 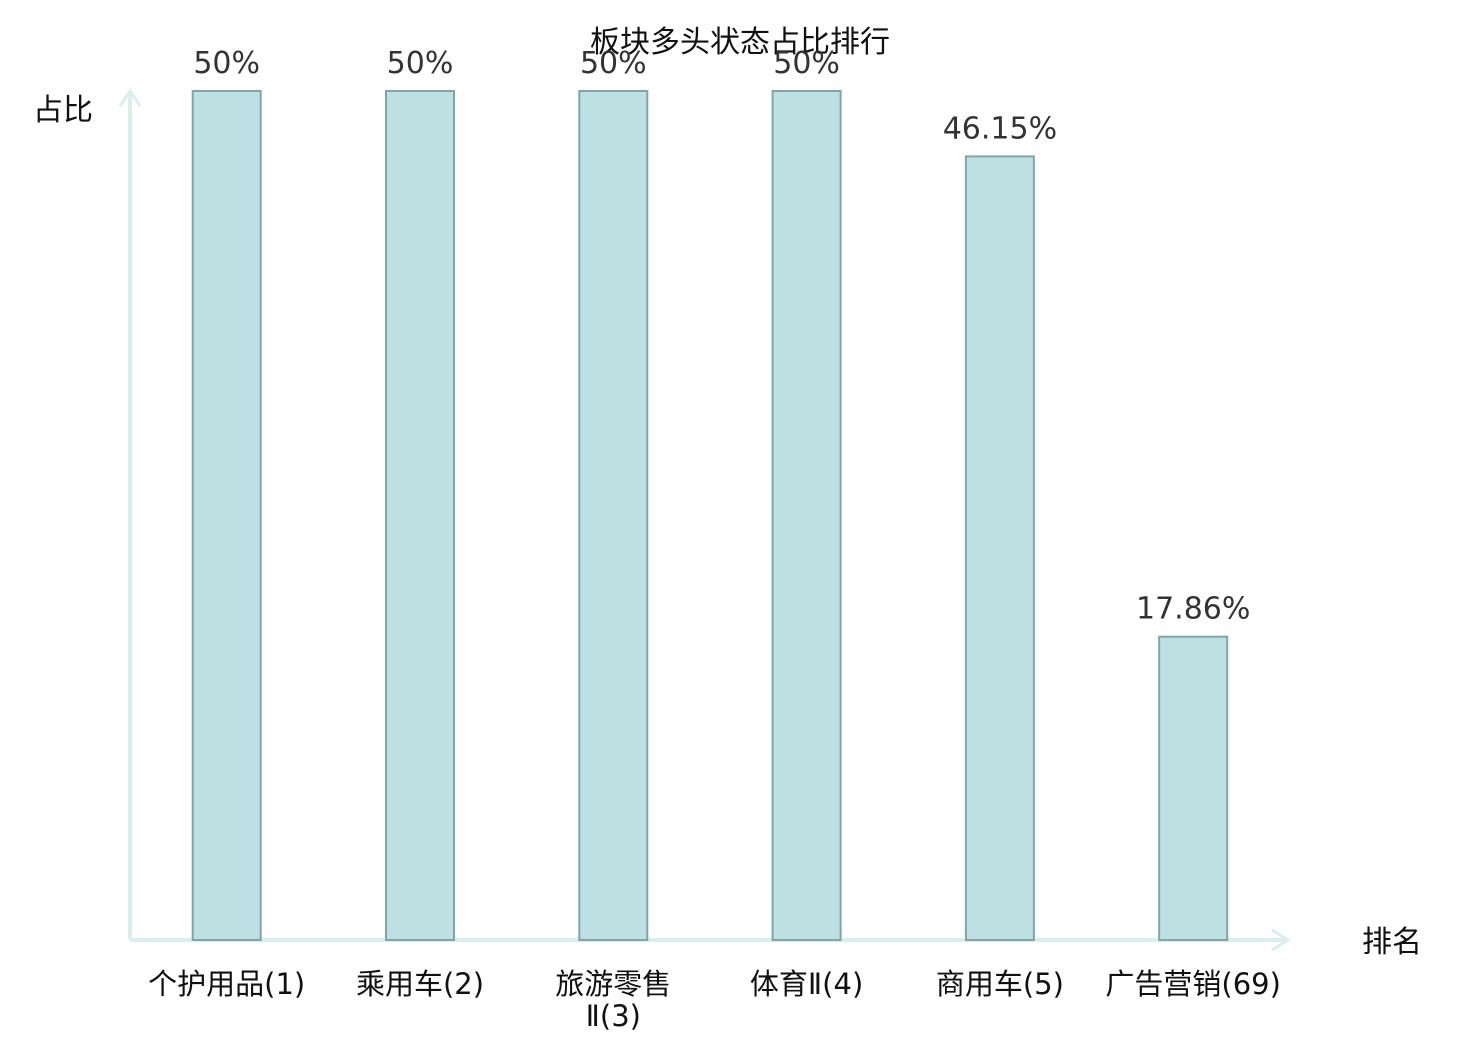 What do you see at coordinates (1281, 940) in the screenshot?
I see `x-axis-arrow-icon` at bounding box center [1281, 940].